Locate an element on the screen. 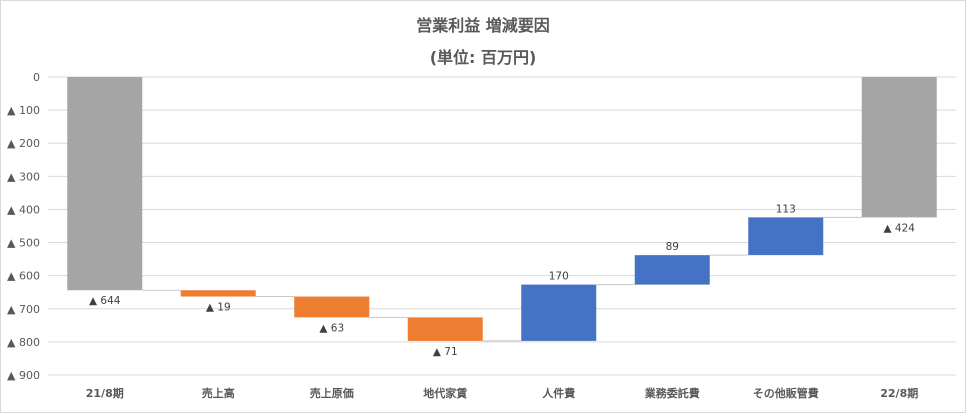  y-tick-label: ▲ 600 is located at coordinates (23, 276).